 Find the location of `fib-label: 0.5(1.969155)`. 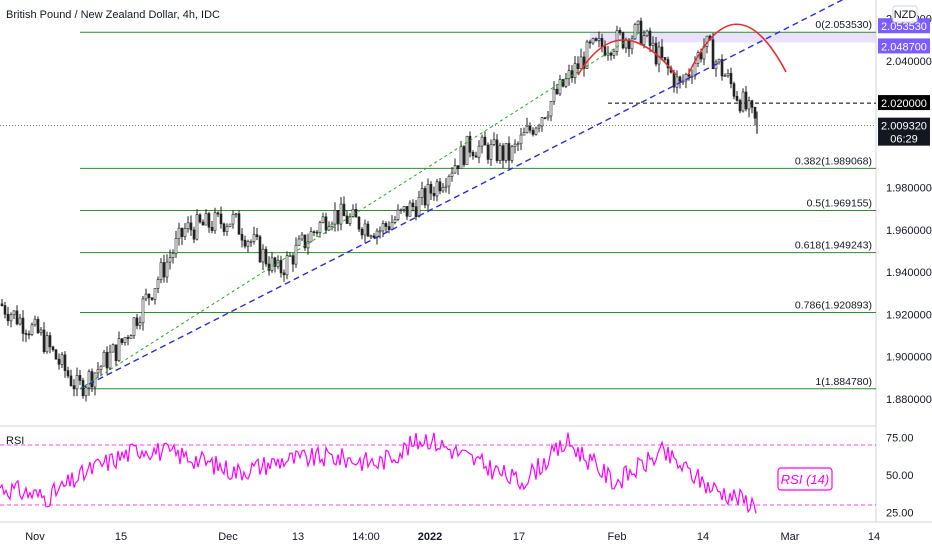

fib-label: 0.5(1.969155) is located at coordinates (839, 204).